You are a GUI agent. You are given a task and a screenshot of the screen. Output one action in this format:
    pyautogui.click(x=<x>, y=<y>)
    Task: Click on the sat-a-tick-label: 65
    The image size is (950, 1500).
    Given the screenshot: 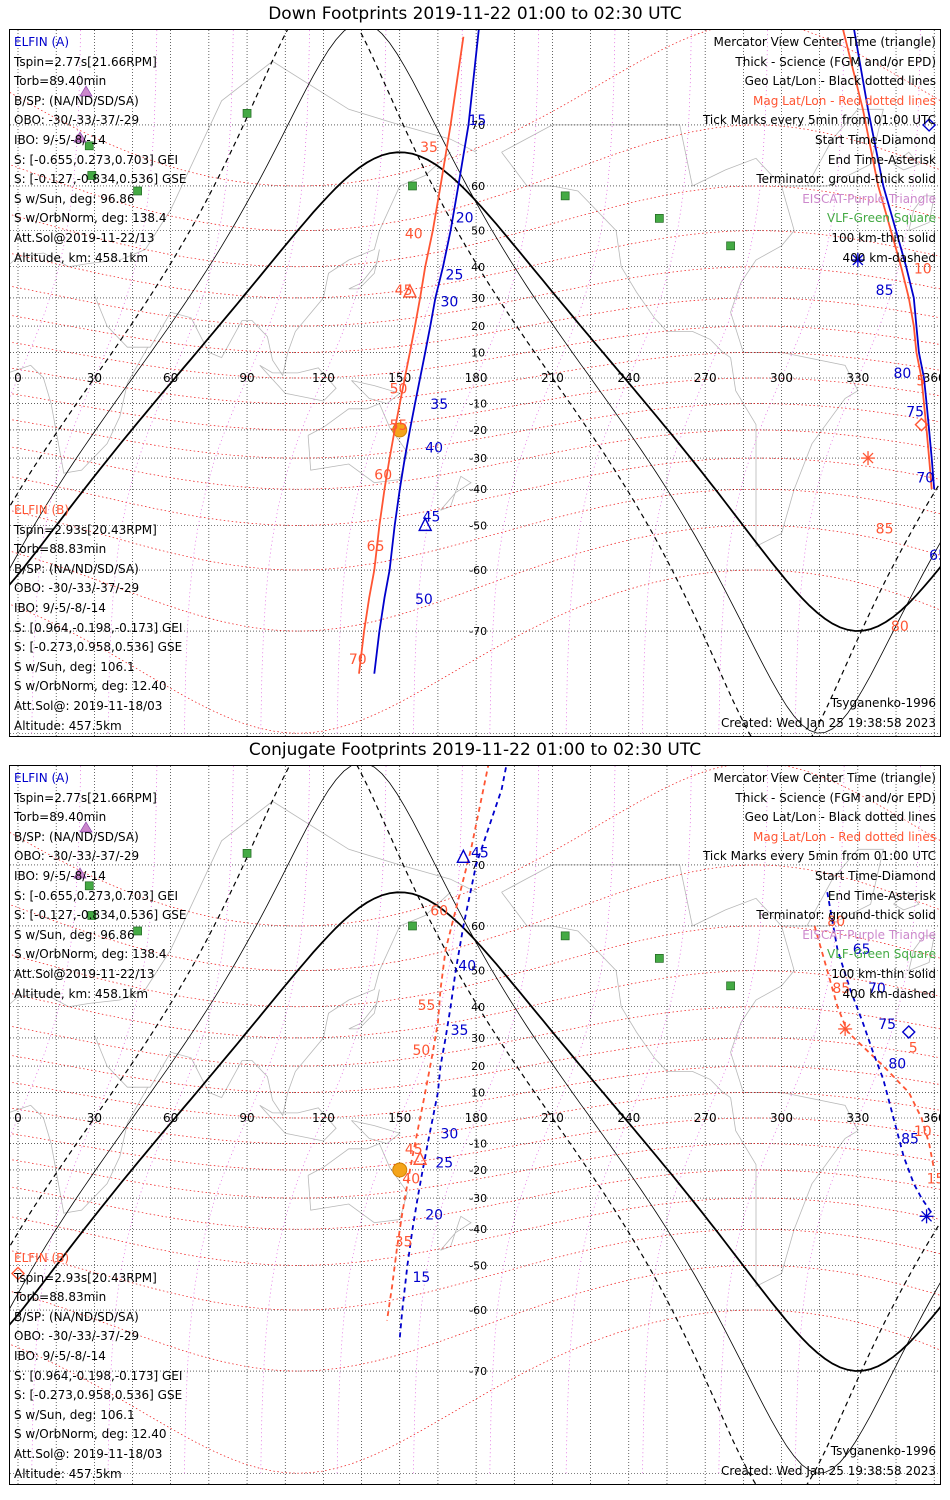 What is the action you would take?
    pyautogui.click(x=862, y=950)
    